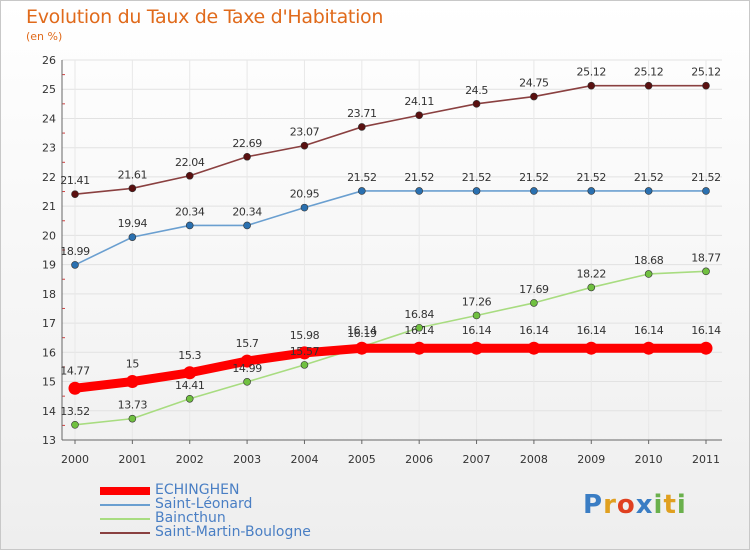 The image size is (750, 550). I want to click on x-tick-label: 2004, so click(304, 459).